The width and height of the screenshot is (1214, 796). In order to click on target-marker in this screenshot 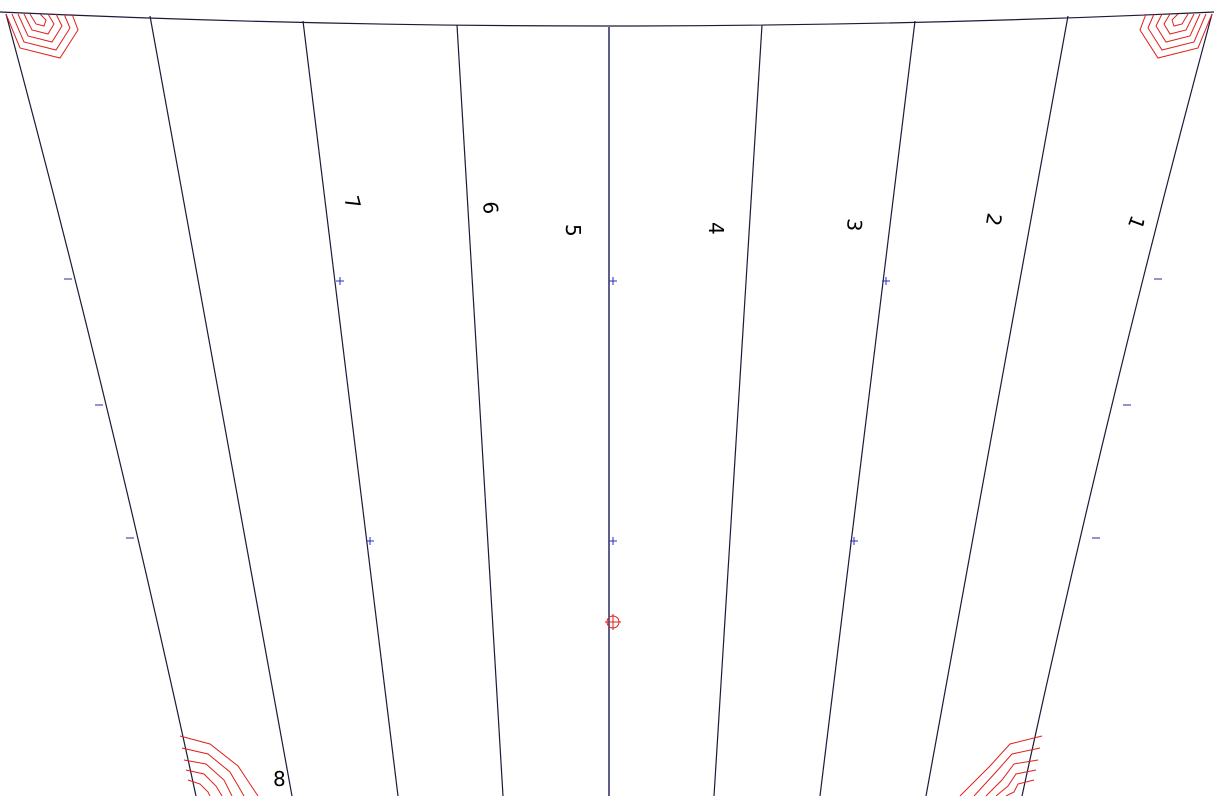, I will do `click(613, 622)`.